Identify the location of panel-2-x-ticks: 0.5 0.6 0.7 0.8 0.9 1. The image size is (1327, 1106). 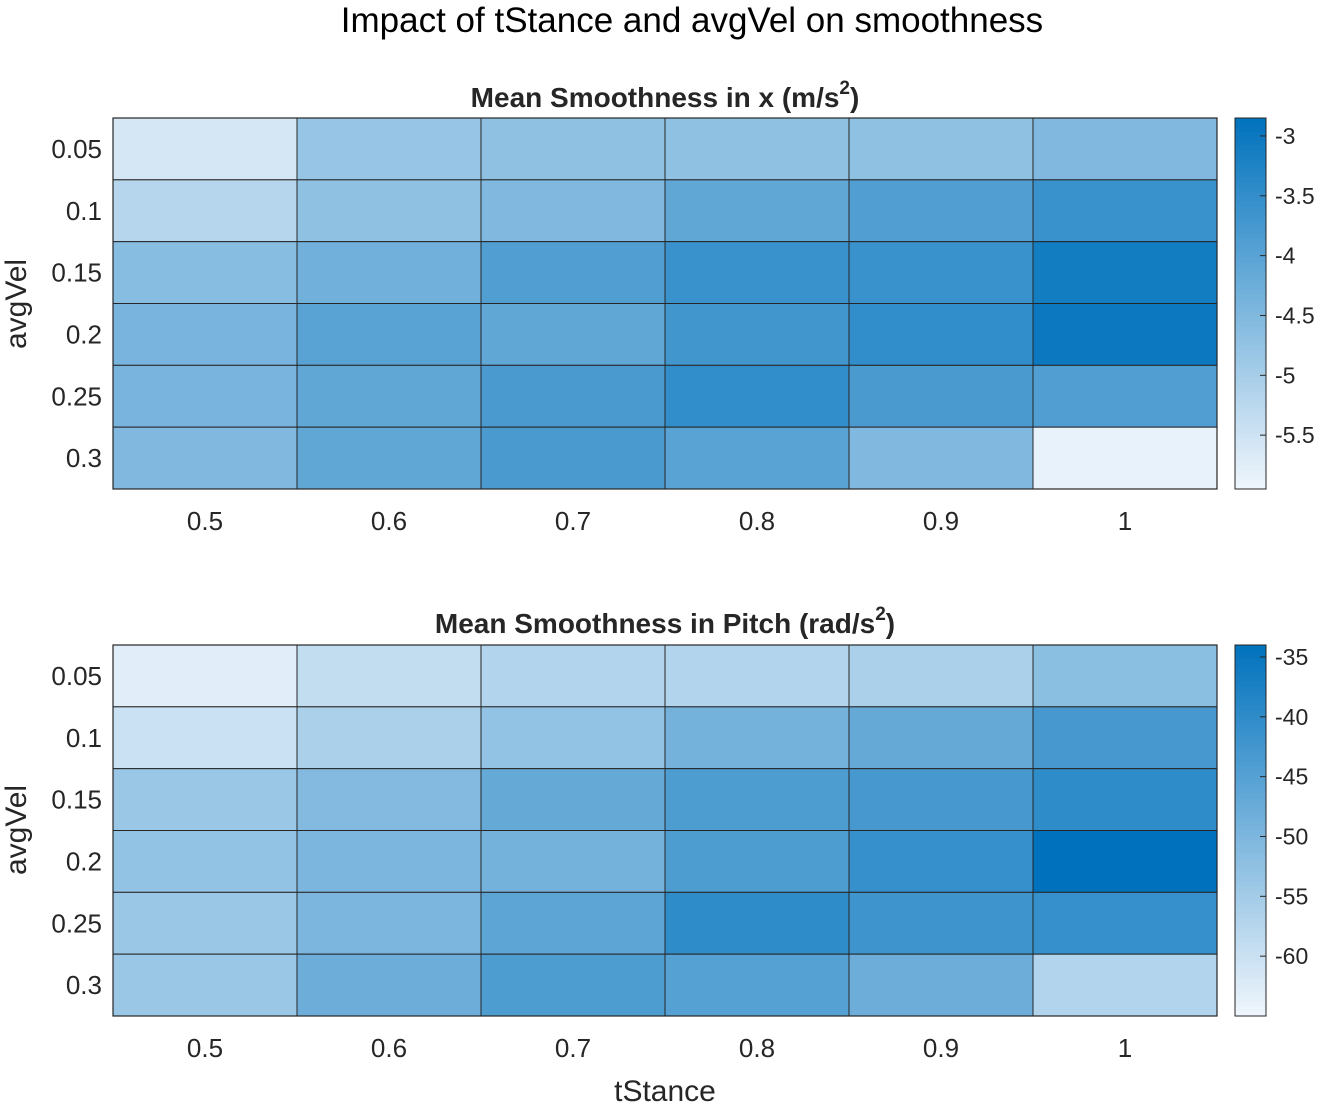
(659, 1048).